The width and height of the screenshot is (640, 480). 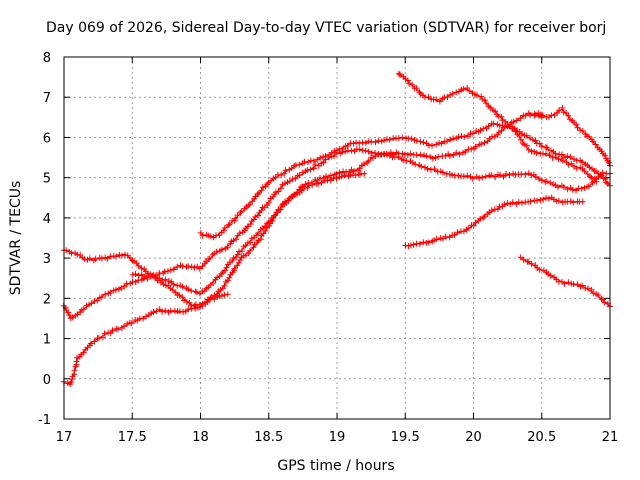 I want to click on x-tick-label: 20, so click(x=473, y=437).